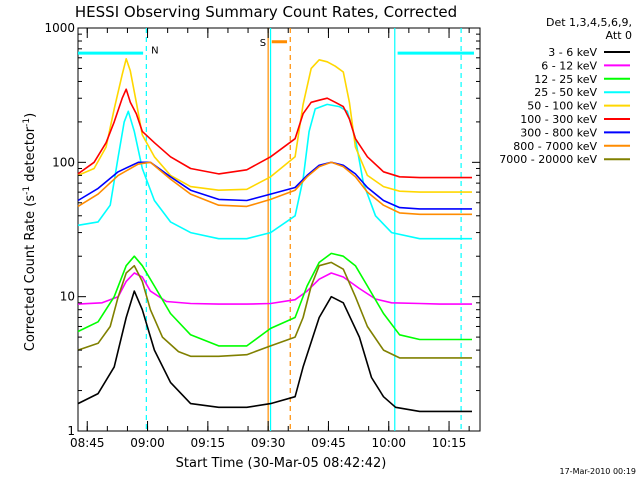 Image resolution: width=640 pixels, height=480 pixels. I want to click on x-tick-label-3: 09:30, so click(268, 443).